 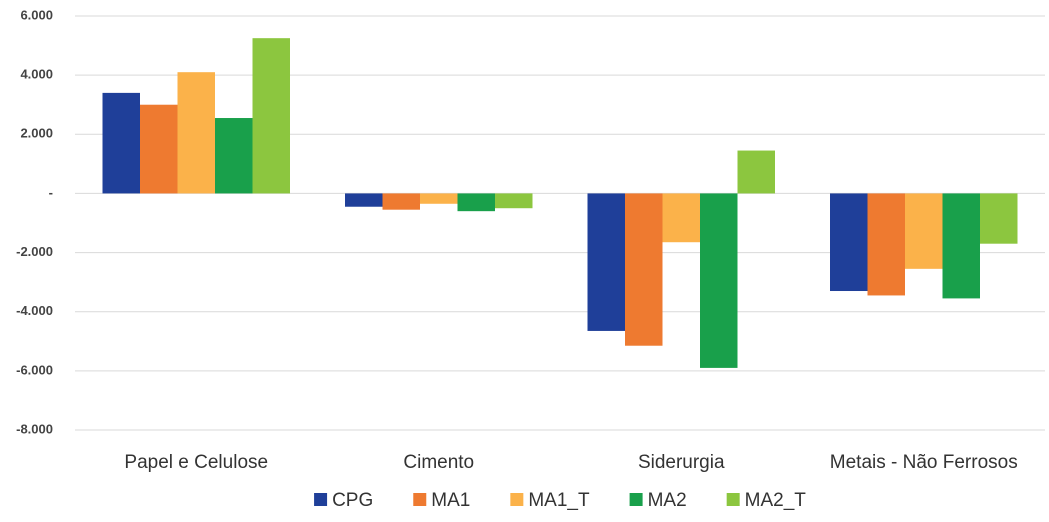 I want to click on y-tick-label: 2.000, so click(x=36, y=133).